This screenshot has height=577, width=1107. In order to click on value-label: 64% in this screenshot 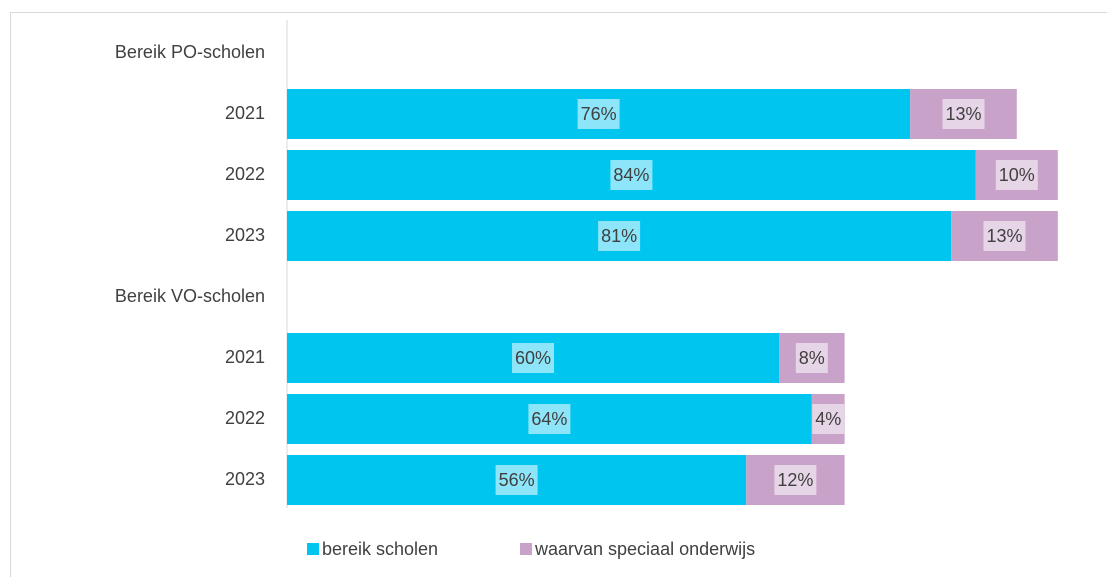, I will do `click(549, 419)`.